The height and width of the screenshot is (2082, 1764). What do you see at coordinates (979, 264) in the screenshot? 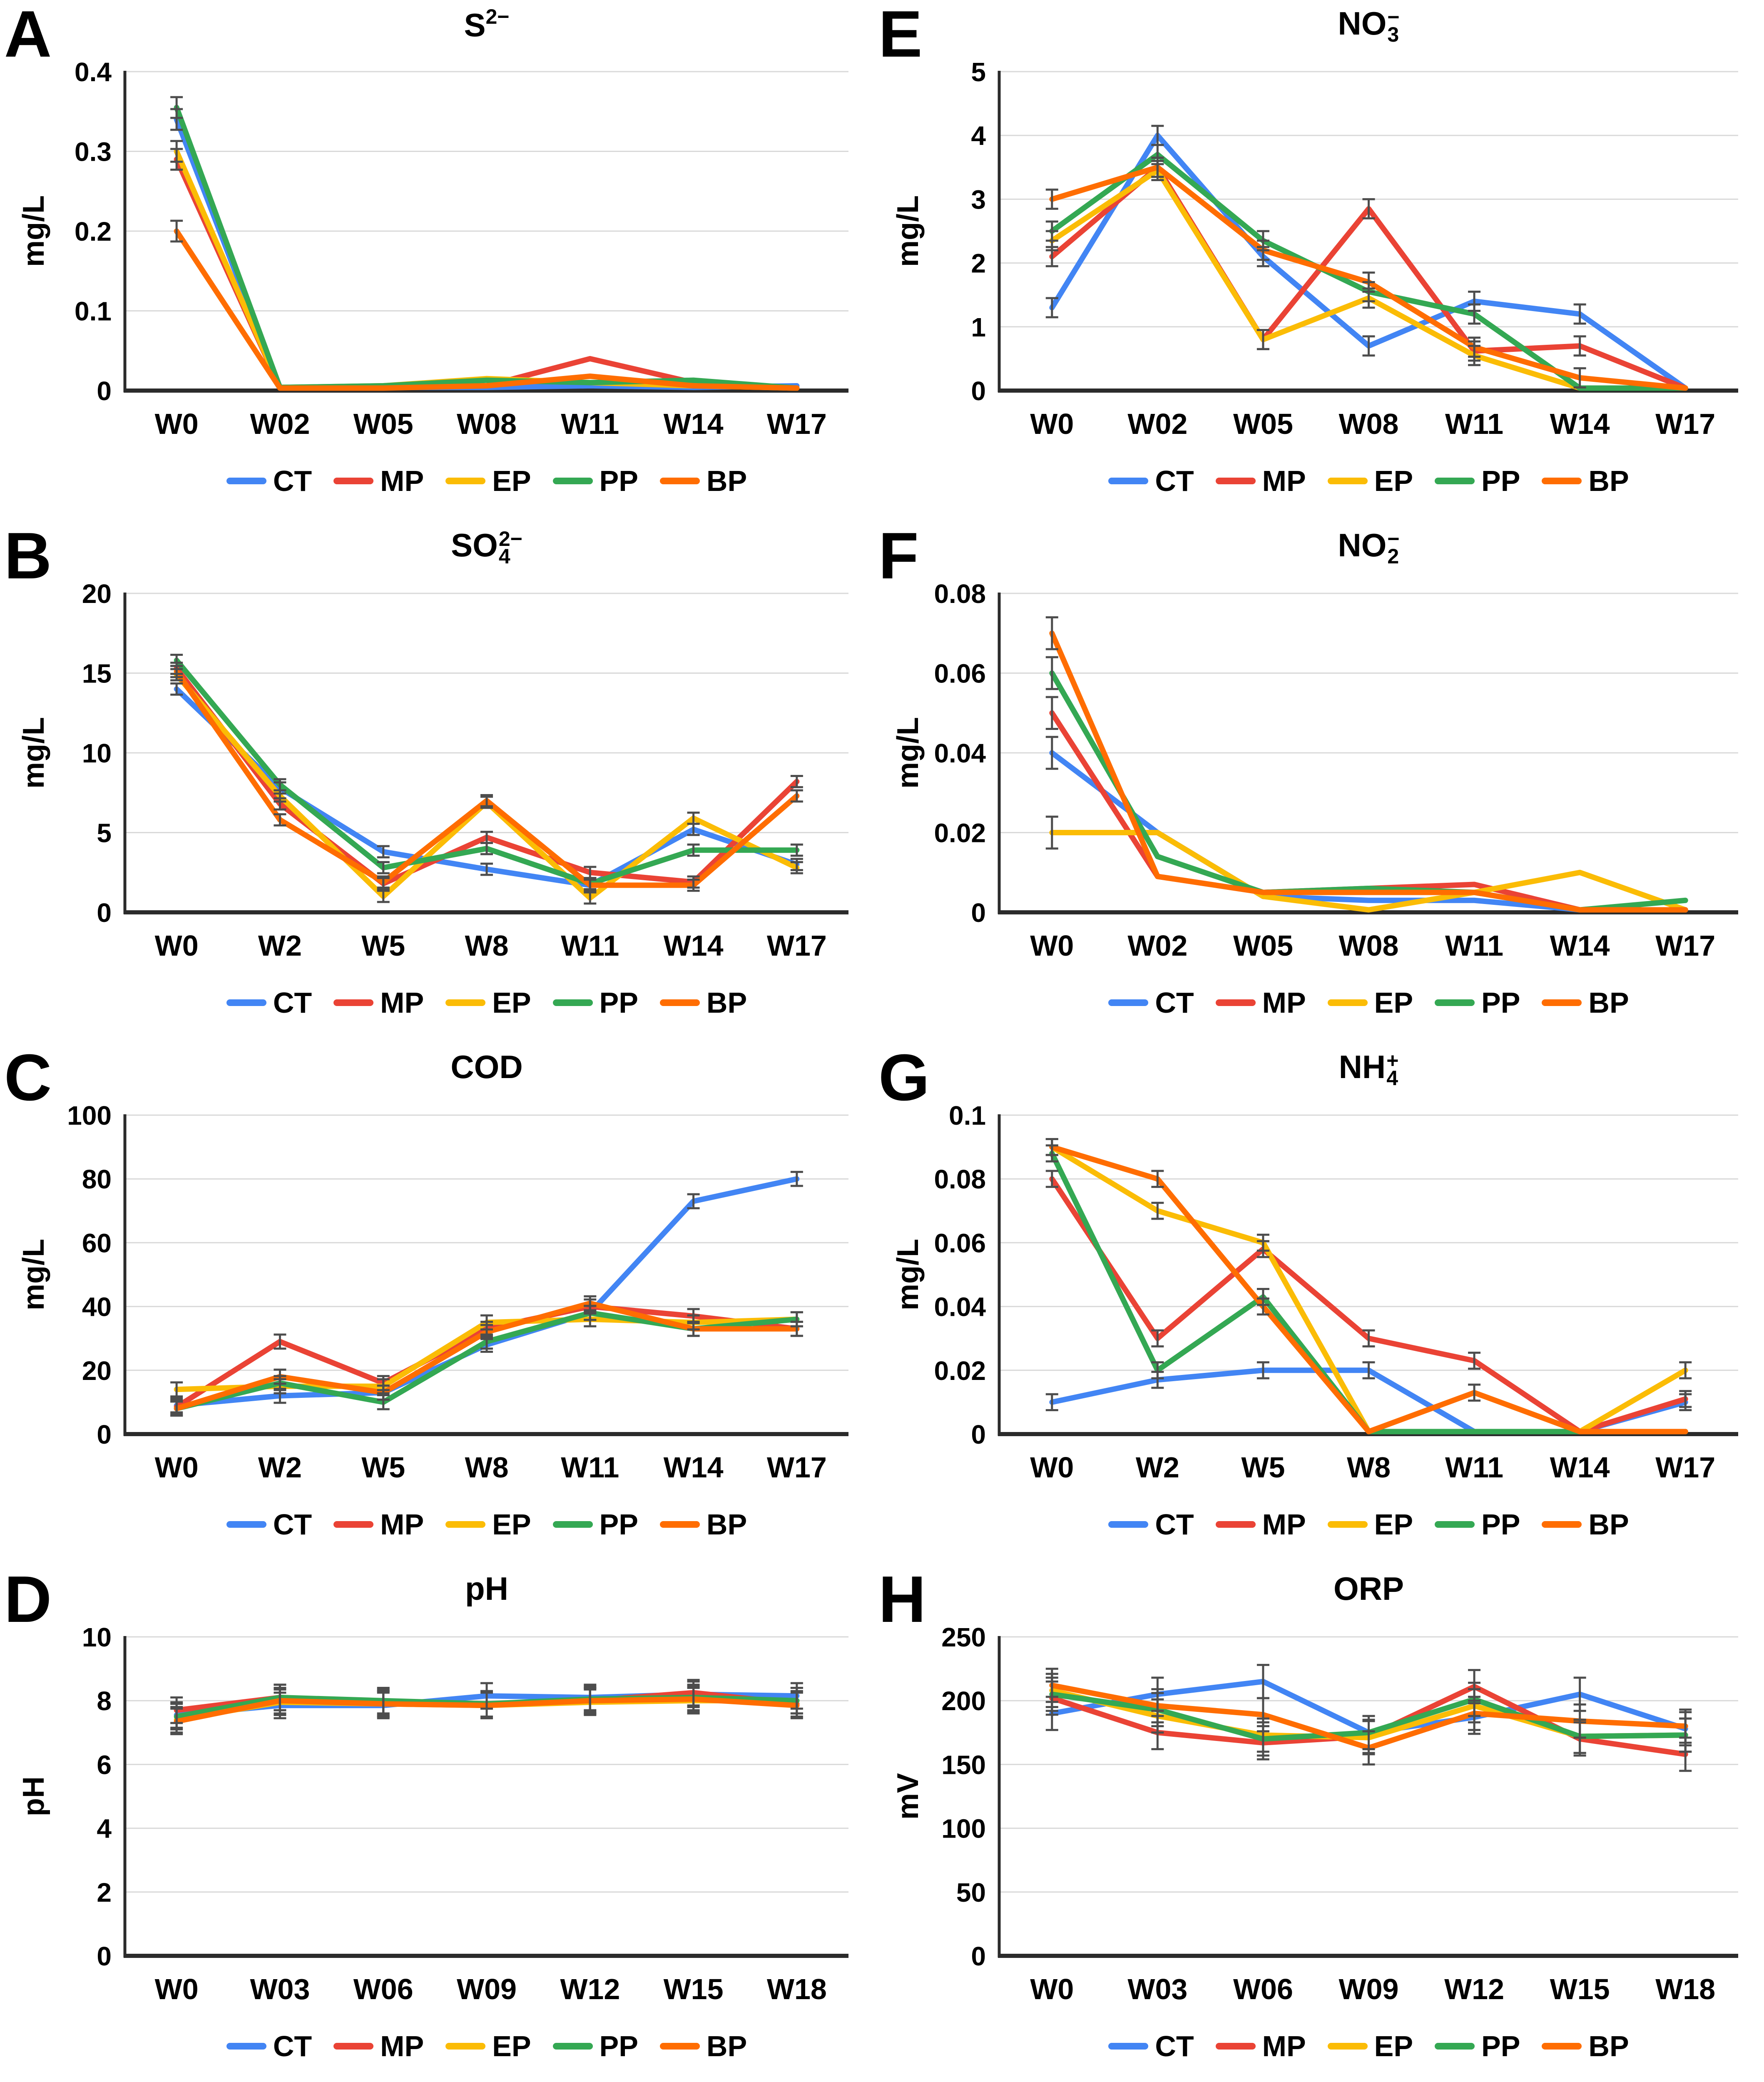
I see `y-tick-label: 2` at bounding box center [979, 264].